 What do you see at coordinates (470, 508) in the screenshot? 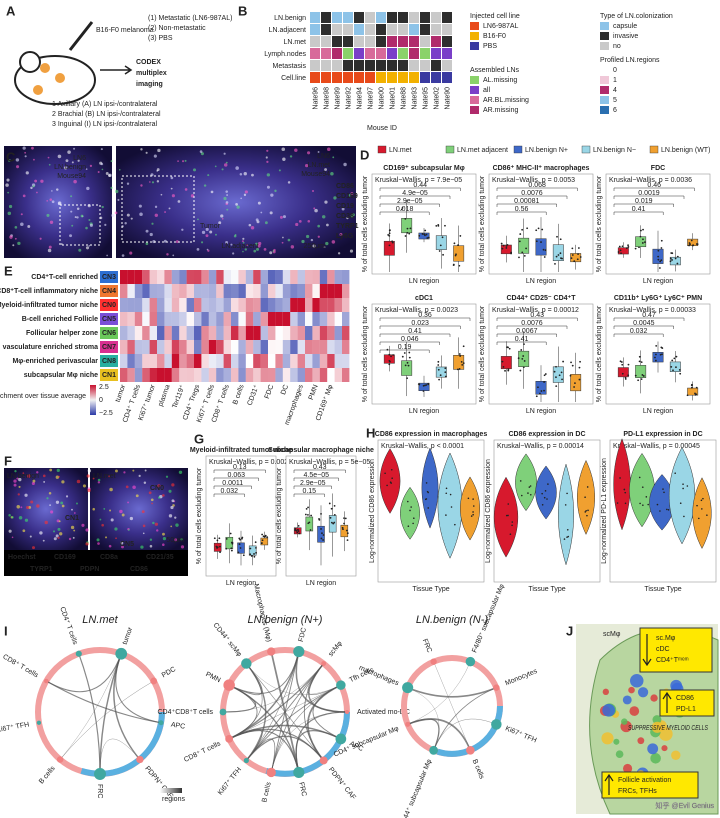
I see `violin` at bounding box center [470, 508].